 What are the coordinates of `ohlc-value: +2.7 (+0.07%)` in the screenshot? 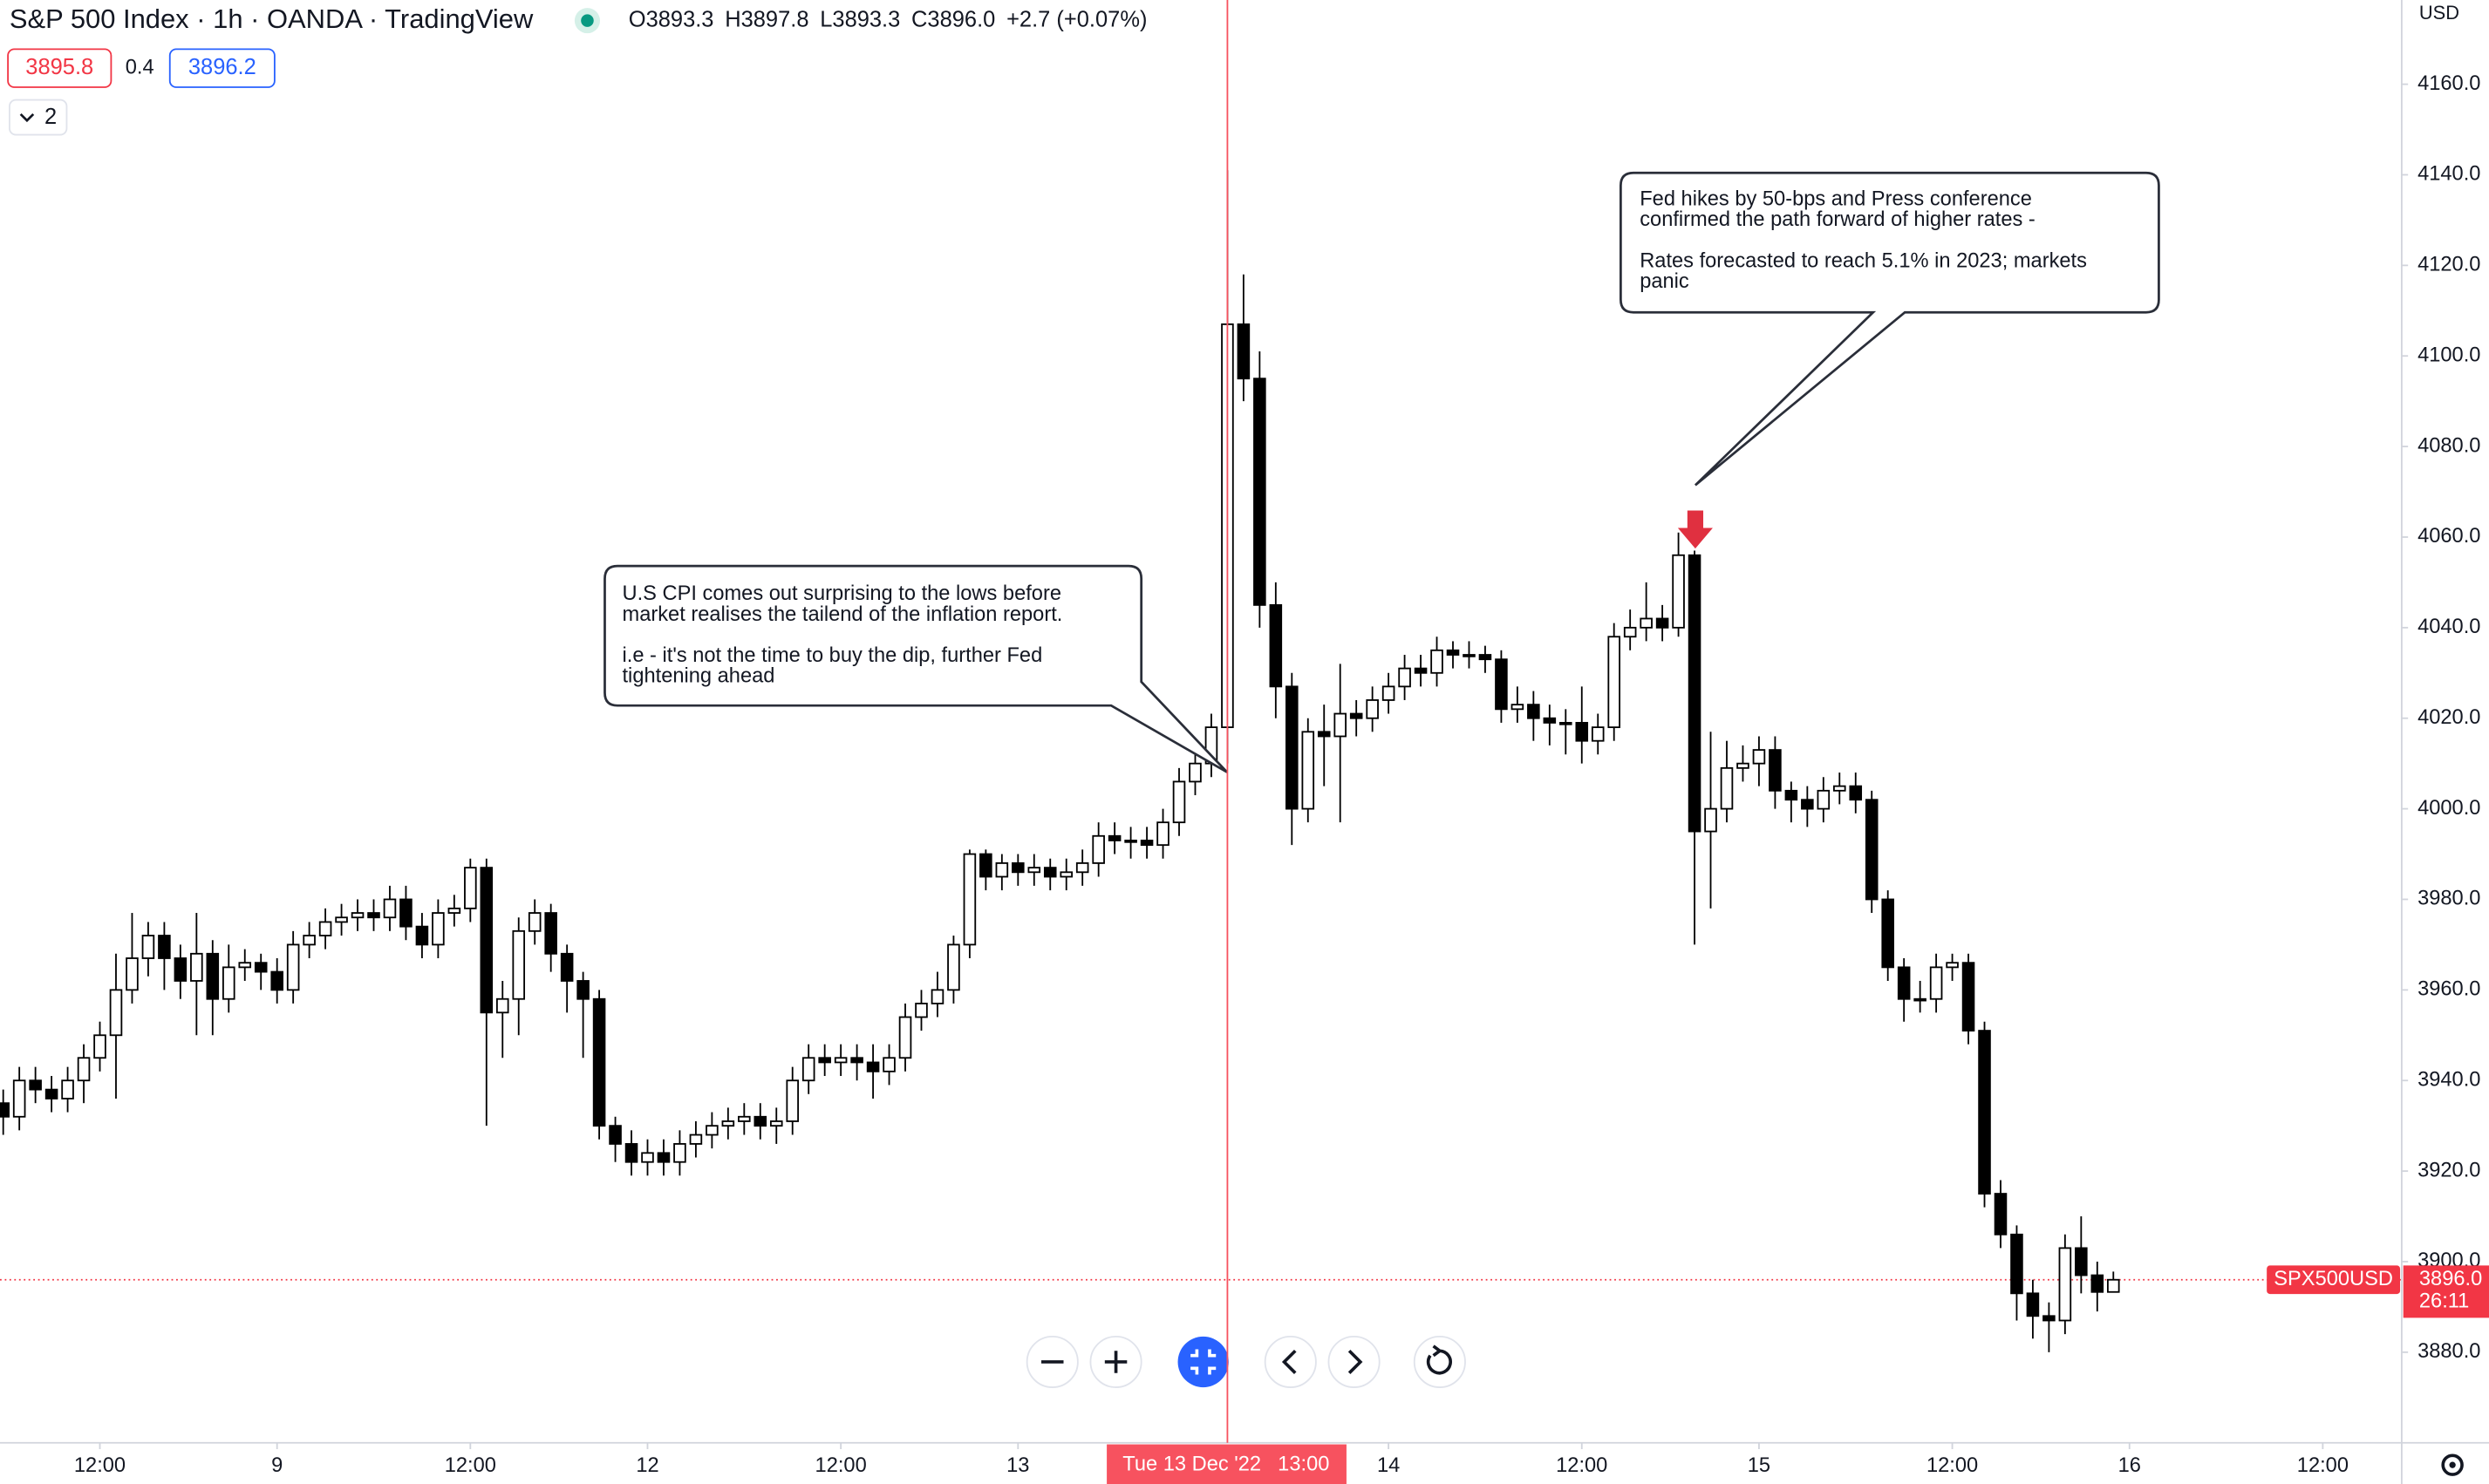 It's located at (1076, 19).